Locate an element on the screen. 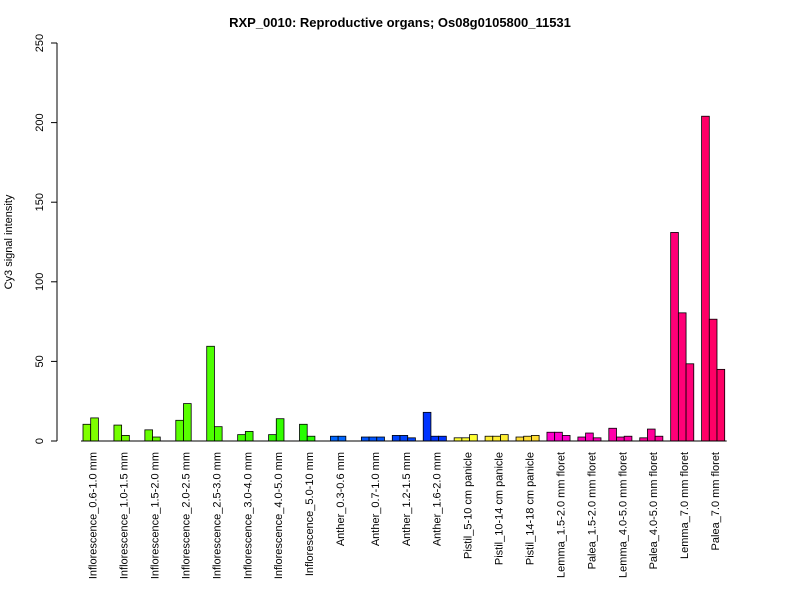 The image size is (800, 600). category-label: Pistil_5-10 cm panicle is located at coordinates (469, 505).